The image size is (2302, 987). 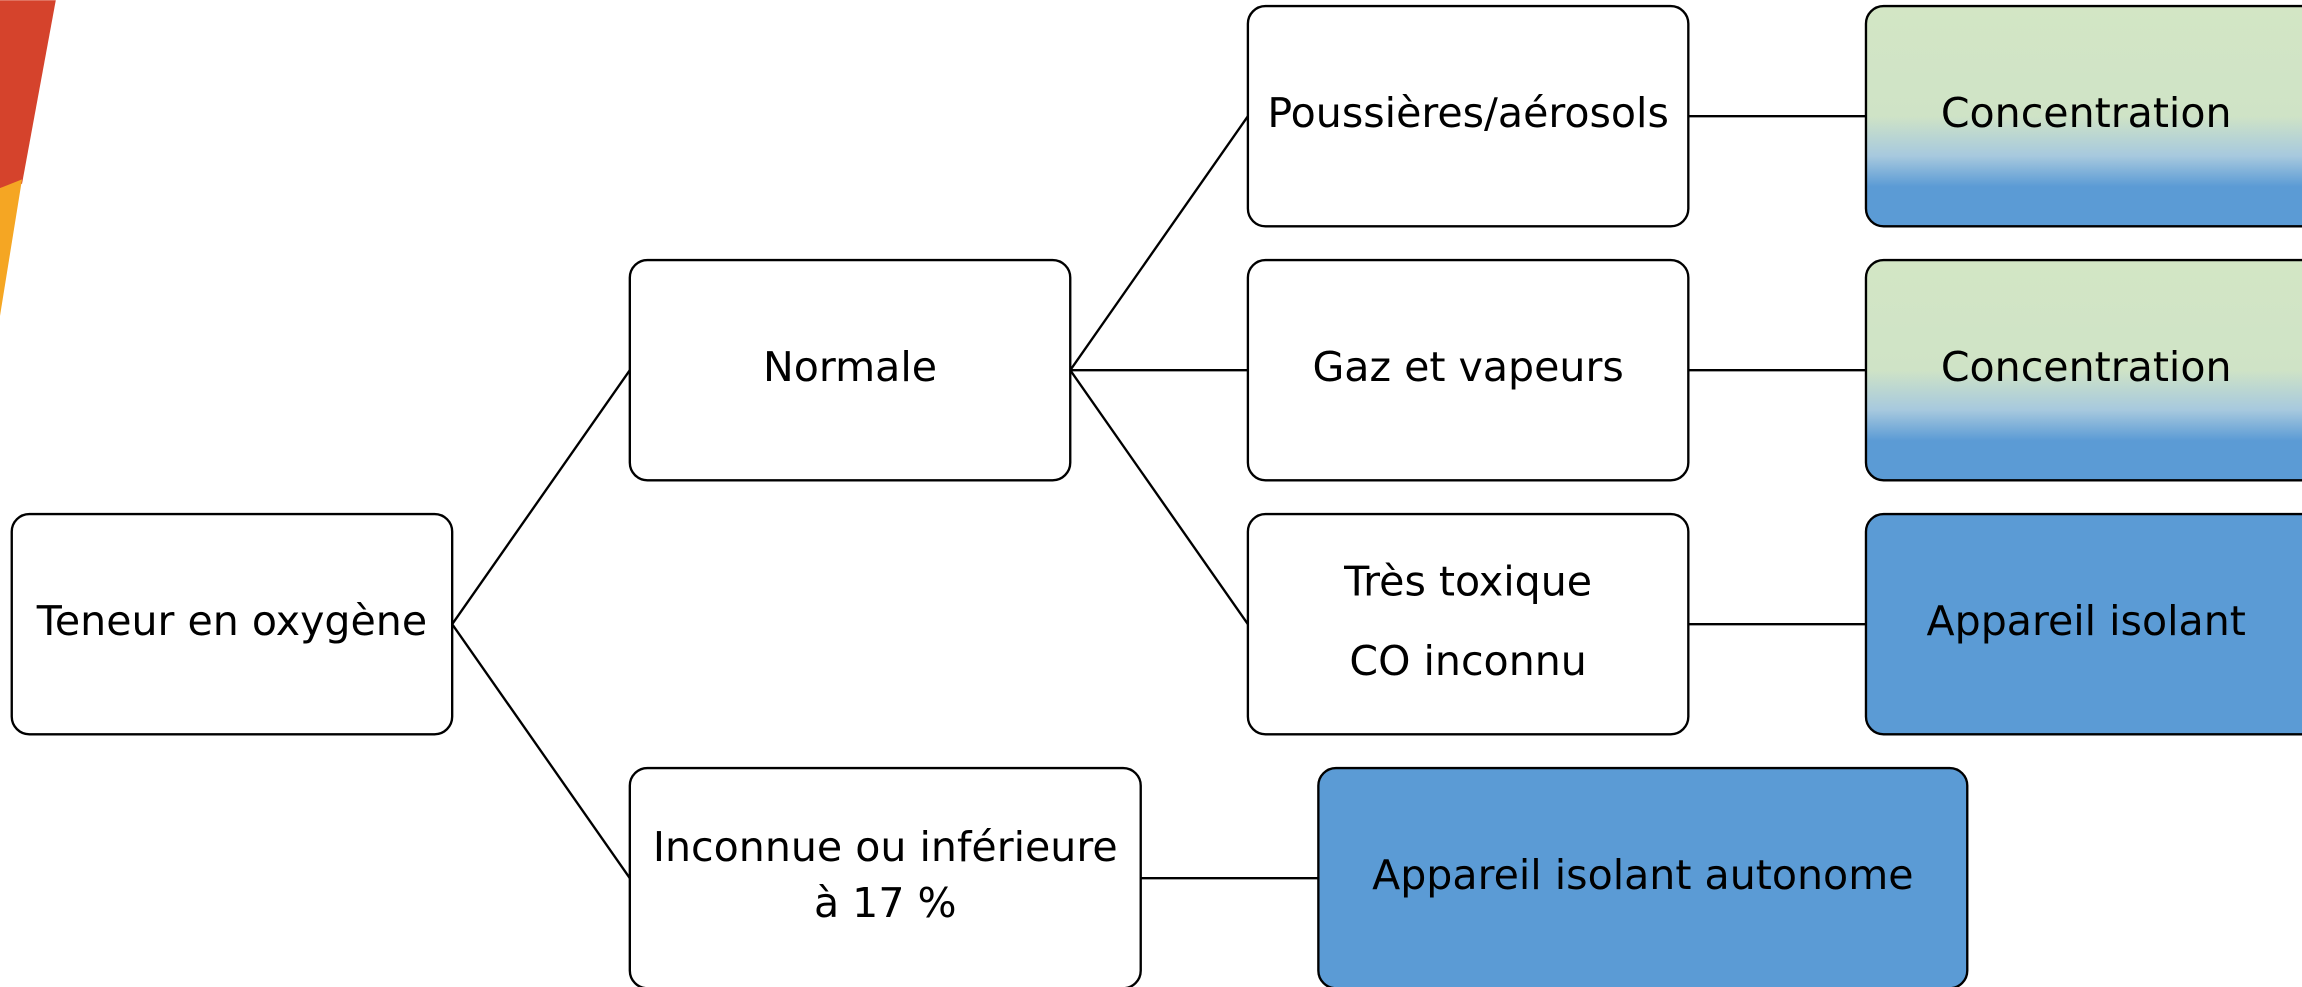 What do you see at coordinates (1468, 113) in the screenshot?
I see `node-label: Poussières/aérosols` at bounding box center [1468, 113].